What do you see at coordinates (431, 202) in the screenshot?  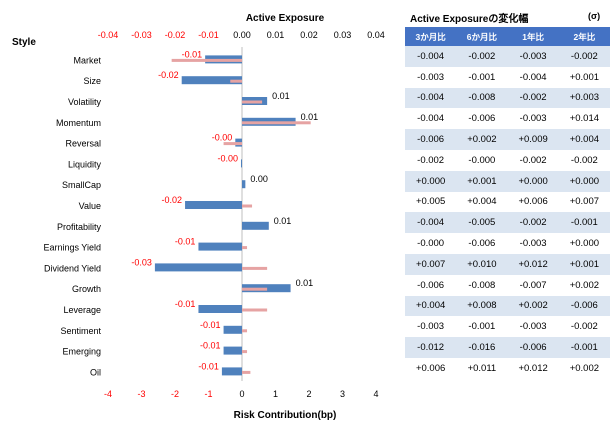 I see `table-cell: +0.005` at bounding box center [431, 202].